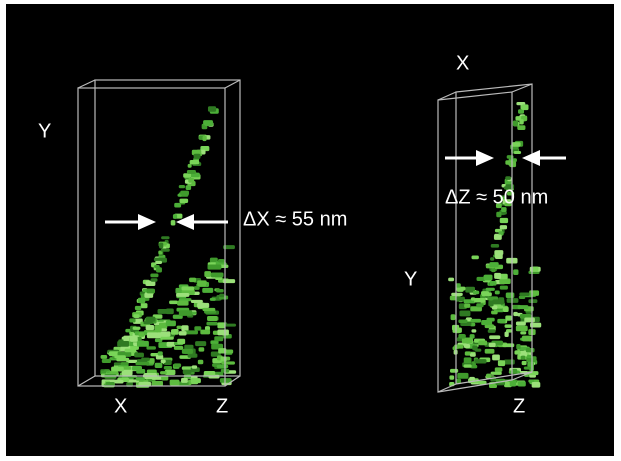 The image size is (621, 461). Describe the element at coordinates (295, 219) in the screenshot. I see `measurement: ΔX ≈ 55 nm` at that location.